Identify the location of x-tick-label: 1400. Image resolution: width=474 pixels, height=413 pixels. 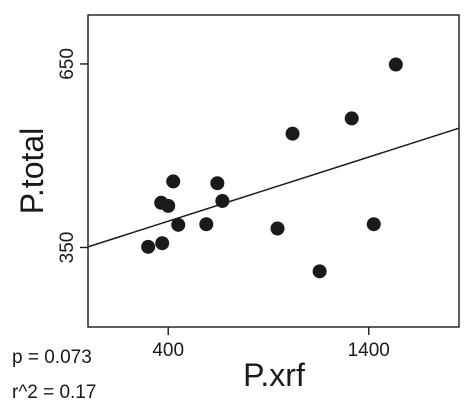
(369, 350).